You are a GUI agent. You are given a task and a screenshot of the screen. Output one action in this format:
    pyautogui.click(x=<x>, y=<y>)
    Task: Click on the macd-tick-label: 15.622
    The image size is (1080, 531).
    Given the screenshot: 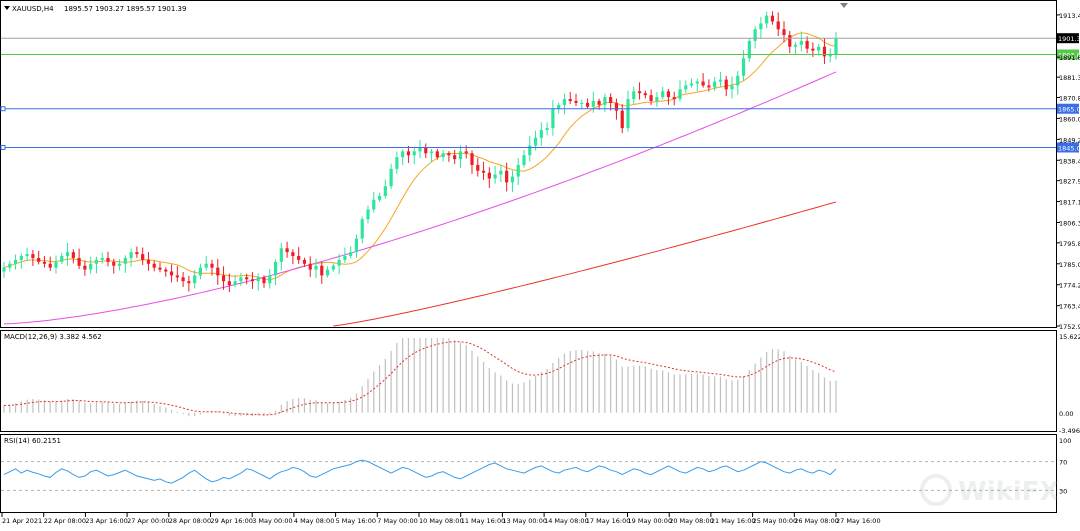 What is the action you would take?
    pyautogui.click(x=1069, y=337)
    